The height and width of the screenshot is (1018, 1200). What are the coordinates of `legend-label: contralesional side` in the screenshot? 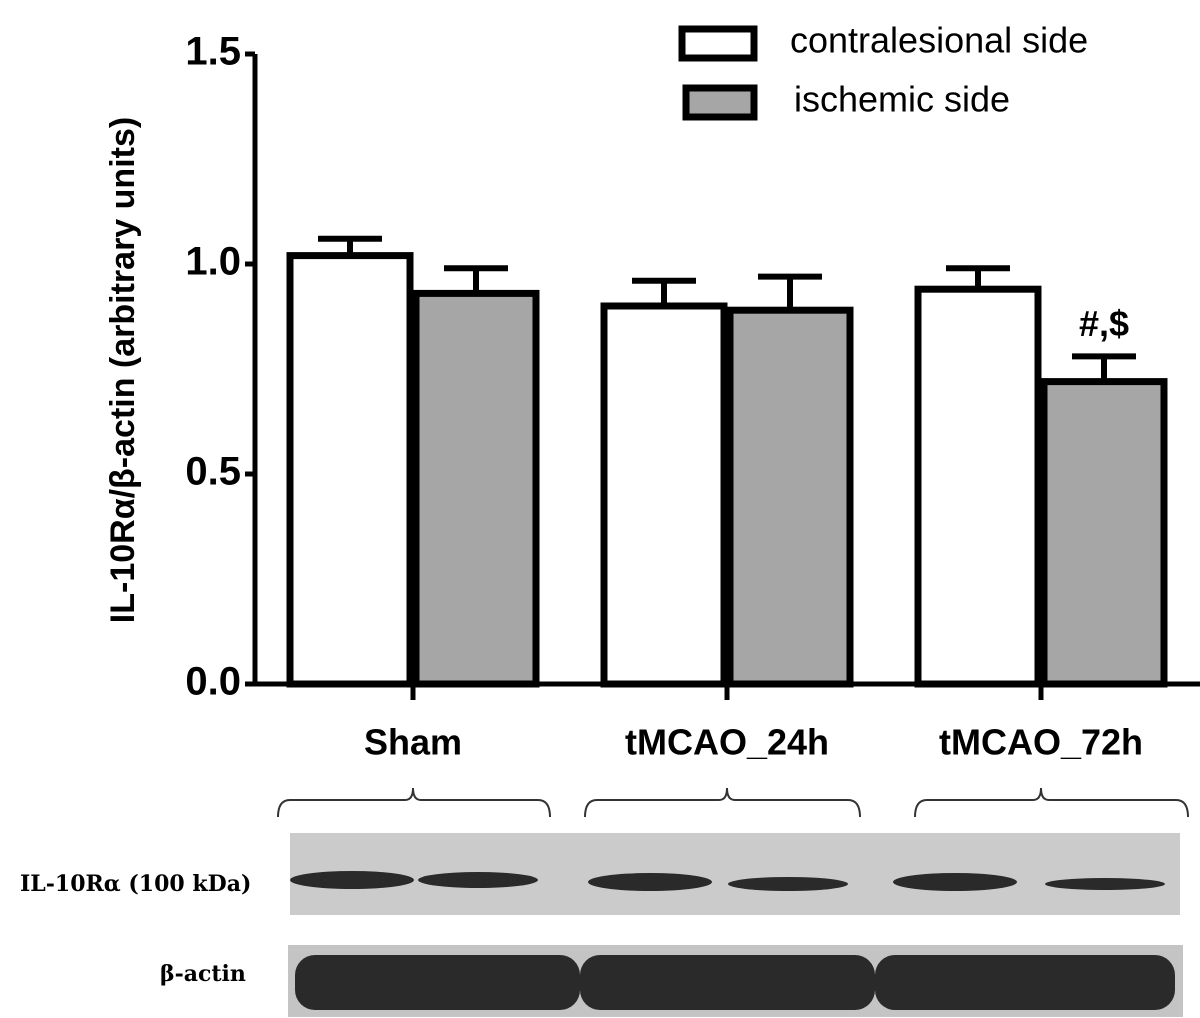 It's located at (939, 40).